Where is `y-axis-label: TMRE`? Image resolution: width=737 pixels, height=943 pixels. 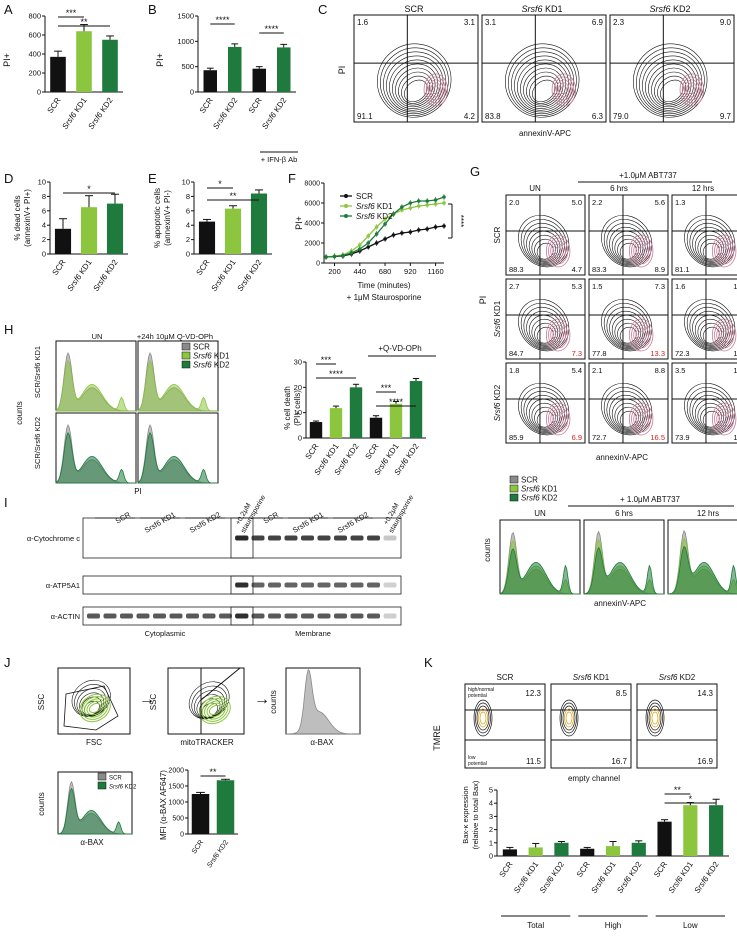 y-axis-label: TMRE is located at coordinates (437, 738).